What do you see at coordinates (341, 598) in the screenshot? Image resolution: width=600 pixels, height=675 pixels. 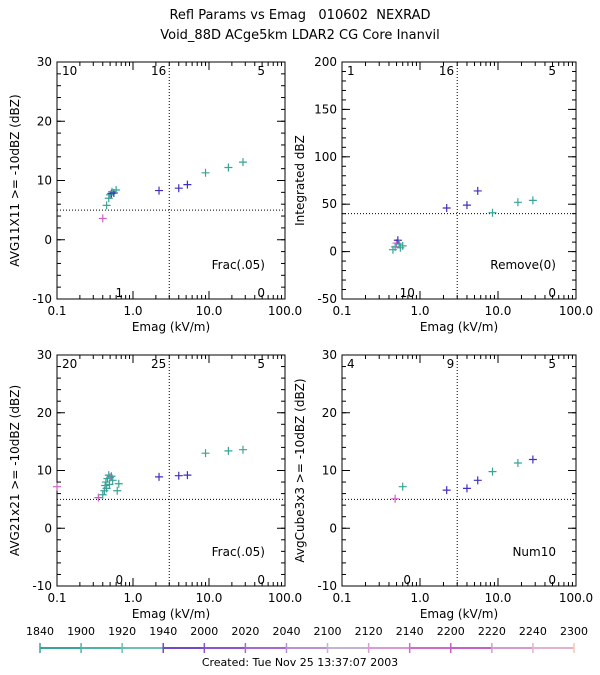 I see `plot4-xtick-label: 0.1` at bounding box center [341, 598].